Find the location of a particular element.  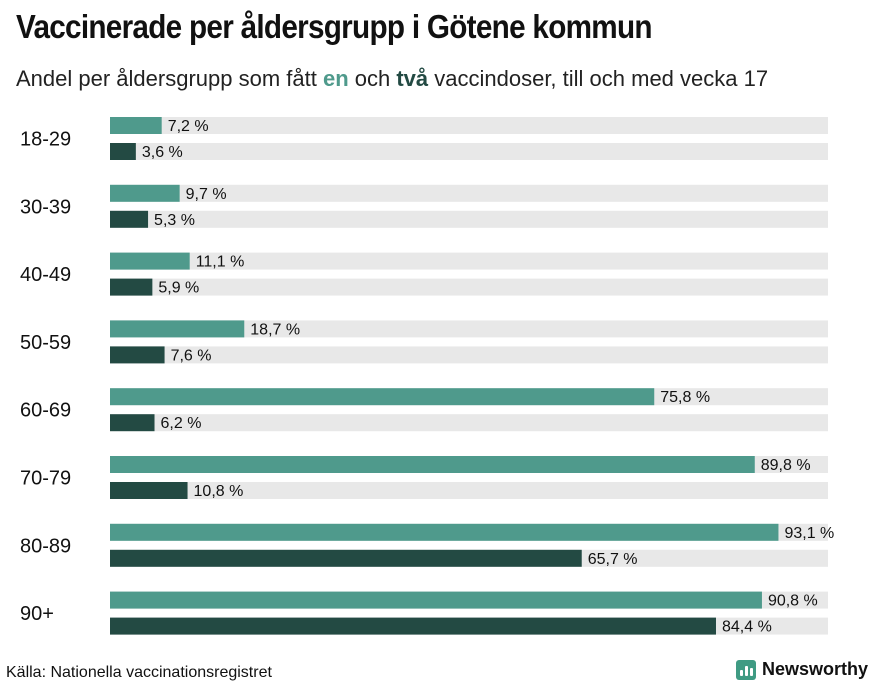

category-label: 90+ is located at coordinates (37, 614).